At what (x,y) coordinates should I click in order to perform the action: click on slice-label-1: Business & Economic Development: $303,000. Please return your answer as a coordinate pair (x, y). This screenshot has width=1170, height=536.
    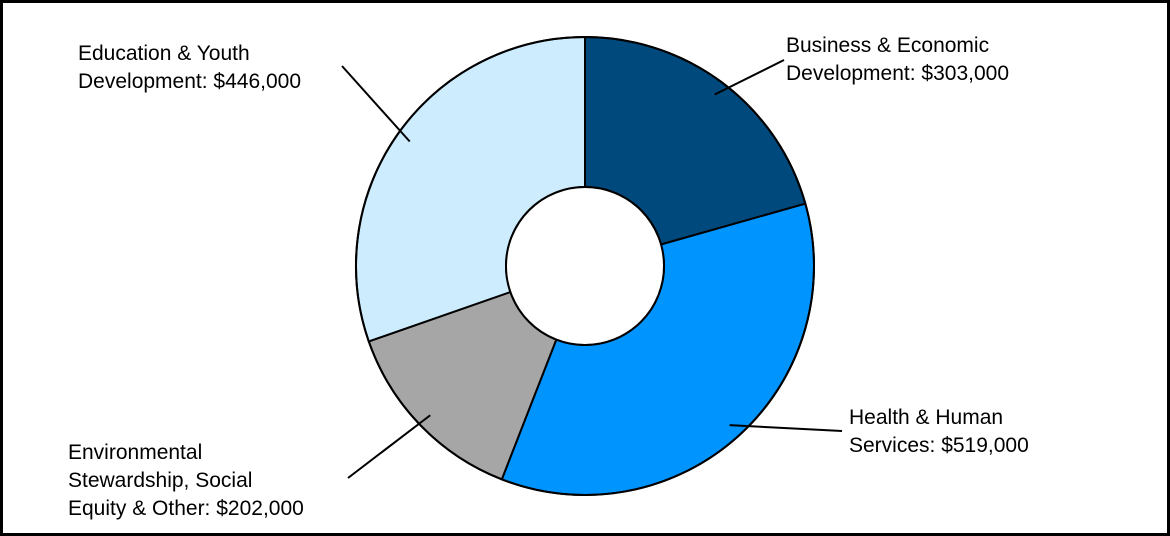
    Looking at the image, I should click on (897, 59).